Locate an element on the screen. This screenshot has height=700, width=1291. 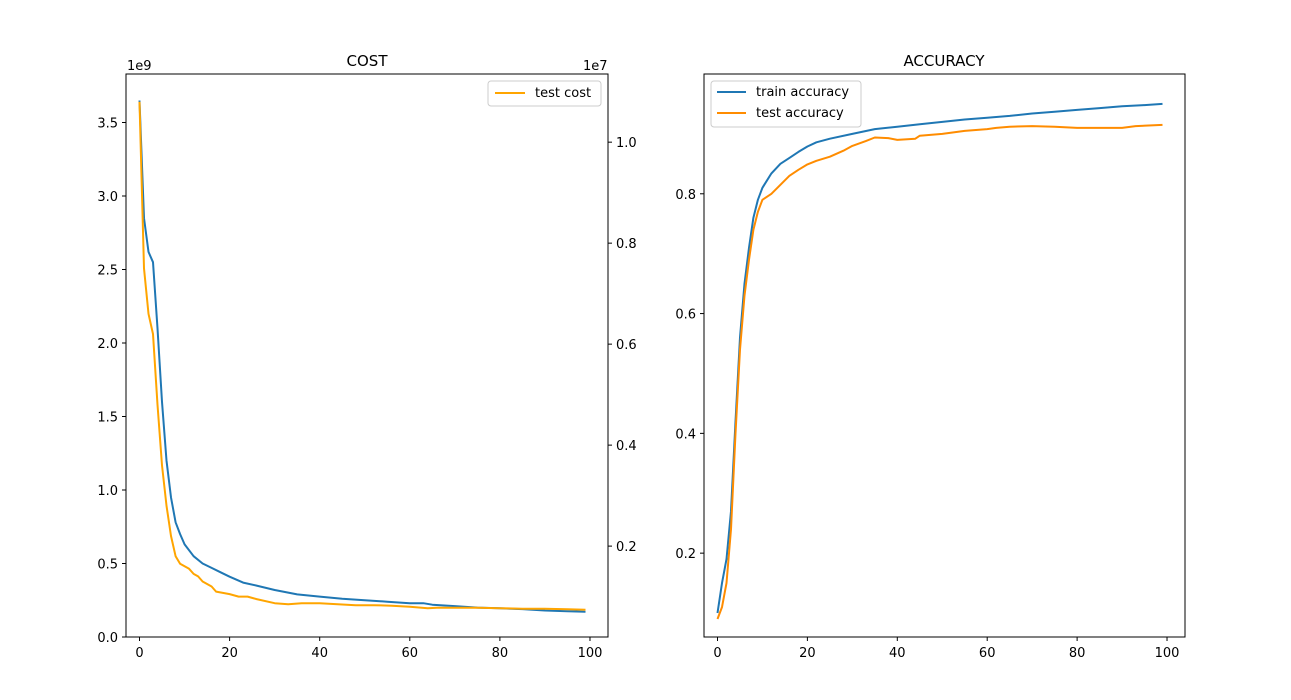
cost-x-tick-label: 80 is located at coordinates (500, 653).